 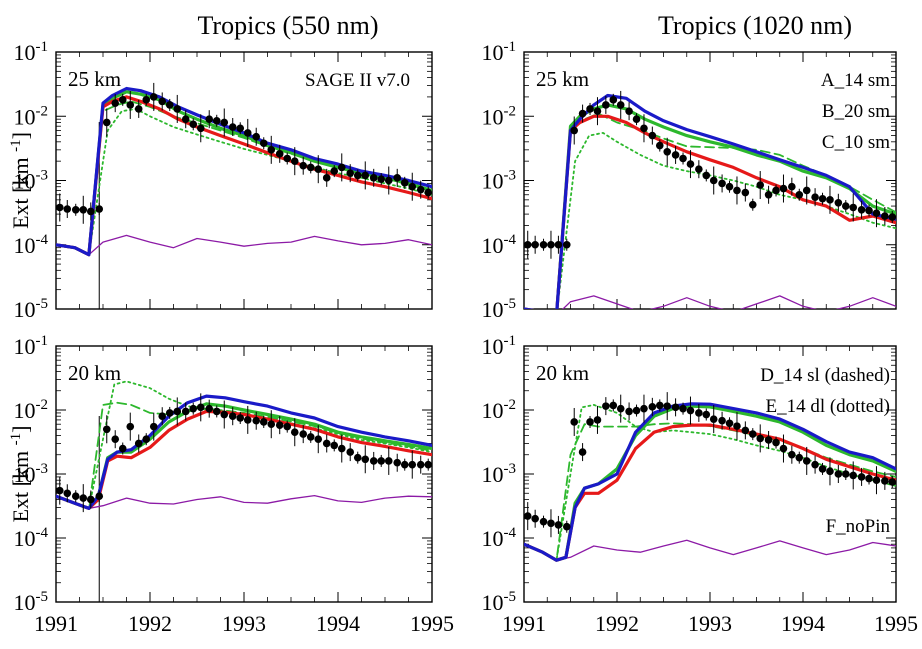 I want to click on legend-d-14: D_14 sl (dashed), so click(x=825, y=375).